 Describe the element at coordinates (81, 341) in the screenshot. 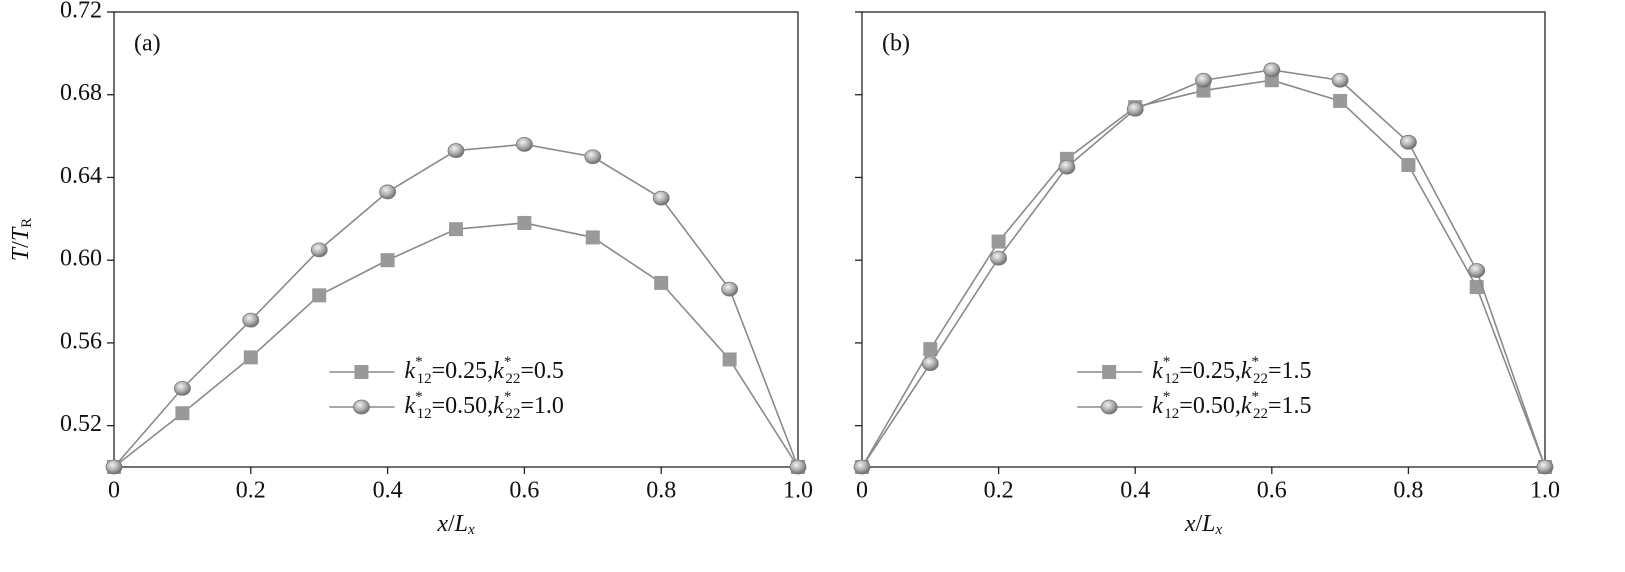

I see `y-tick-label: 0.56` at that location.